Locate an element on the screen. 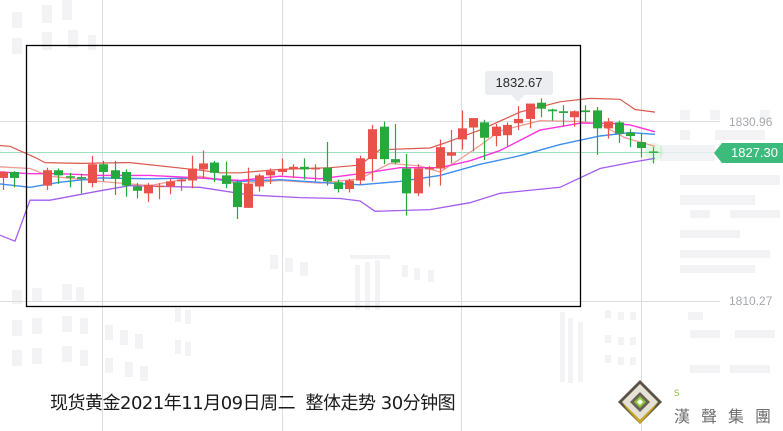 The image size is (783, 431). chart-caption: 现货黄金2021年11月09日周二 整体走势 30分钟图 is located at coordinates (253, 403).